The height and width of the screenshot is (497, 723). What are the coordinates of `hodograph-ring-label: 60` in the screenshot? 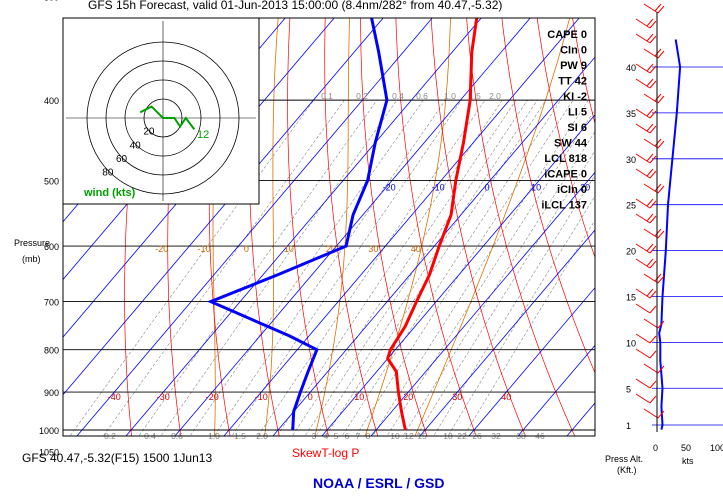 It's located at (122, 159).